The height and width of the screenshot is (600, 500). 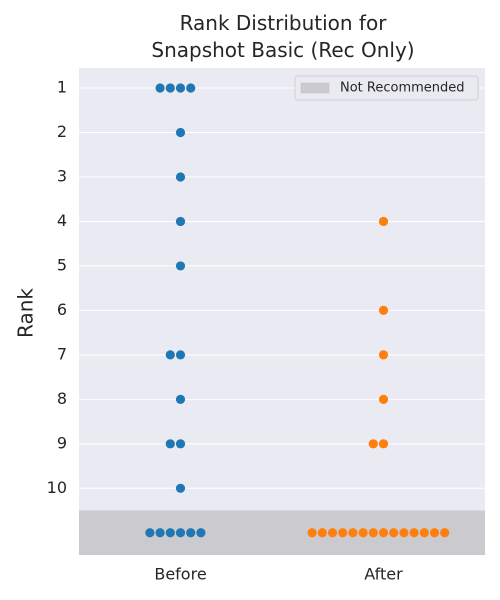 I want to click on legend-box, so click(x=386, y=88).